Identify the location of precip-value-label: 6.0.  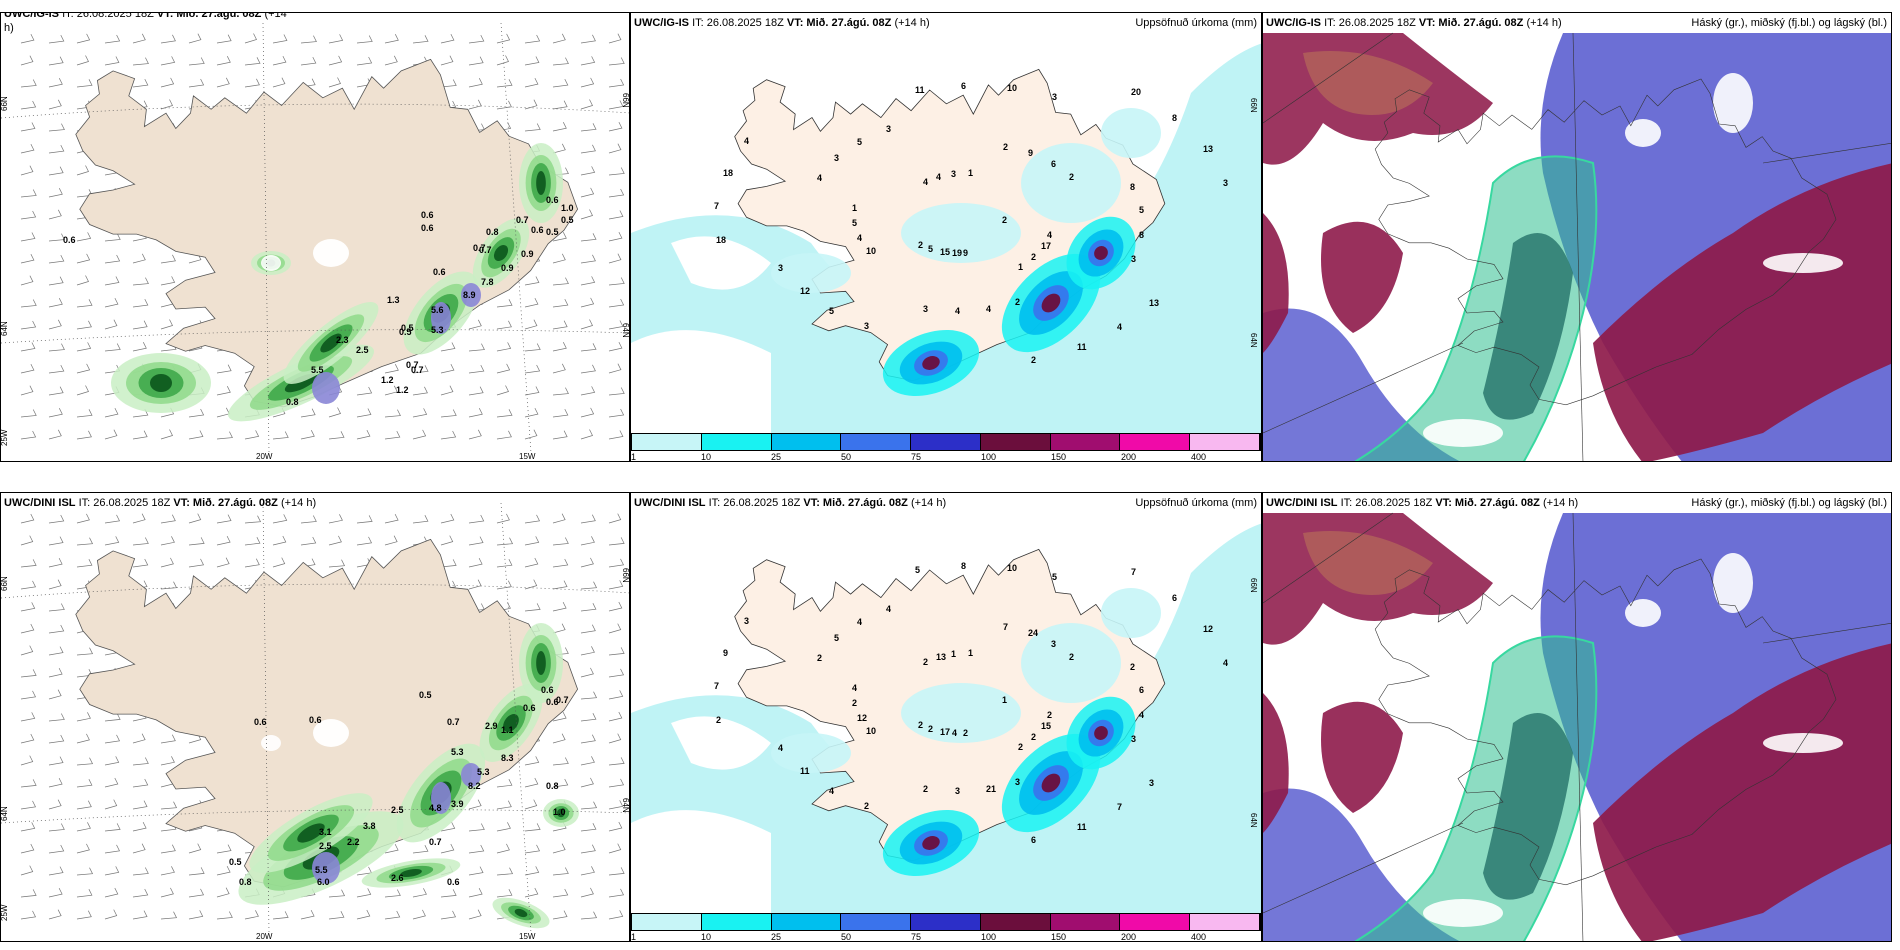
(323, 882).